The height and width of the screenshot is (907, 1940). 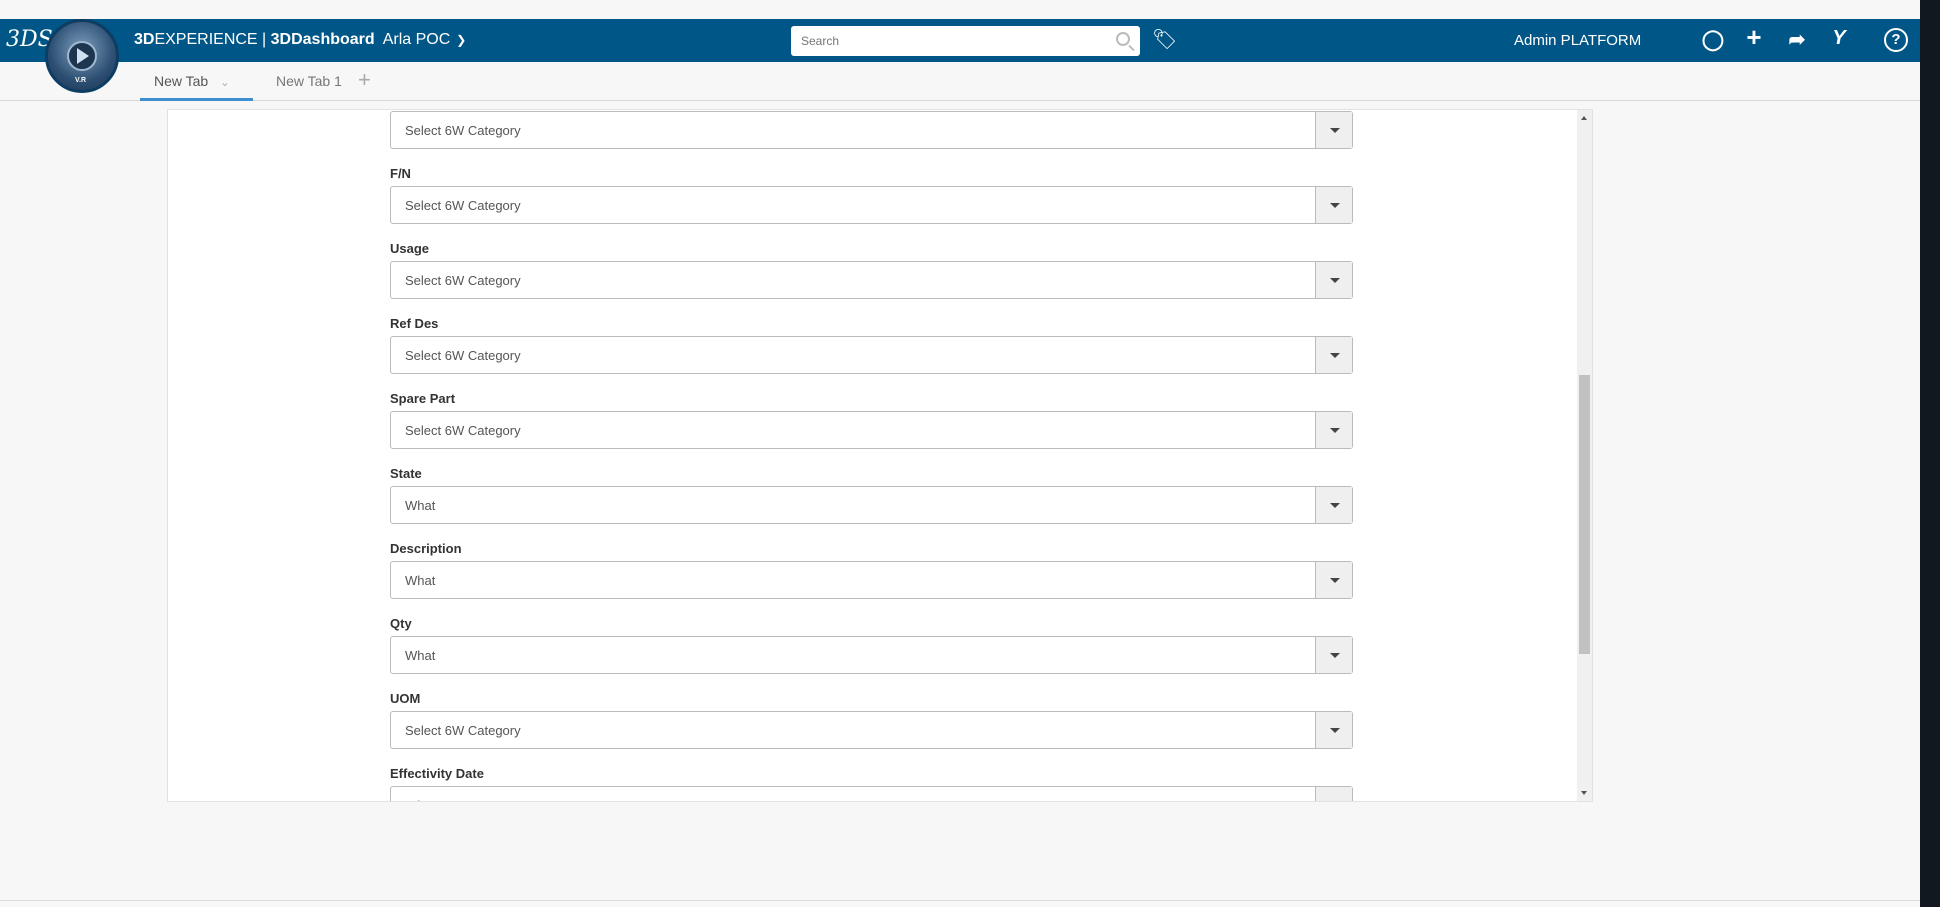 I want to click on help-icon: ?, so click(x=1896, y=40).